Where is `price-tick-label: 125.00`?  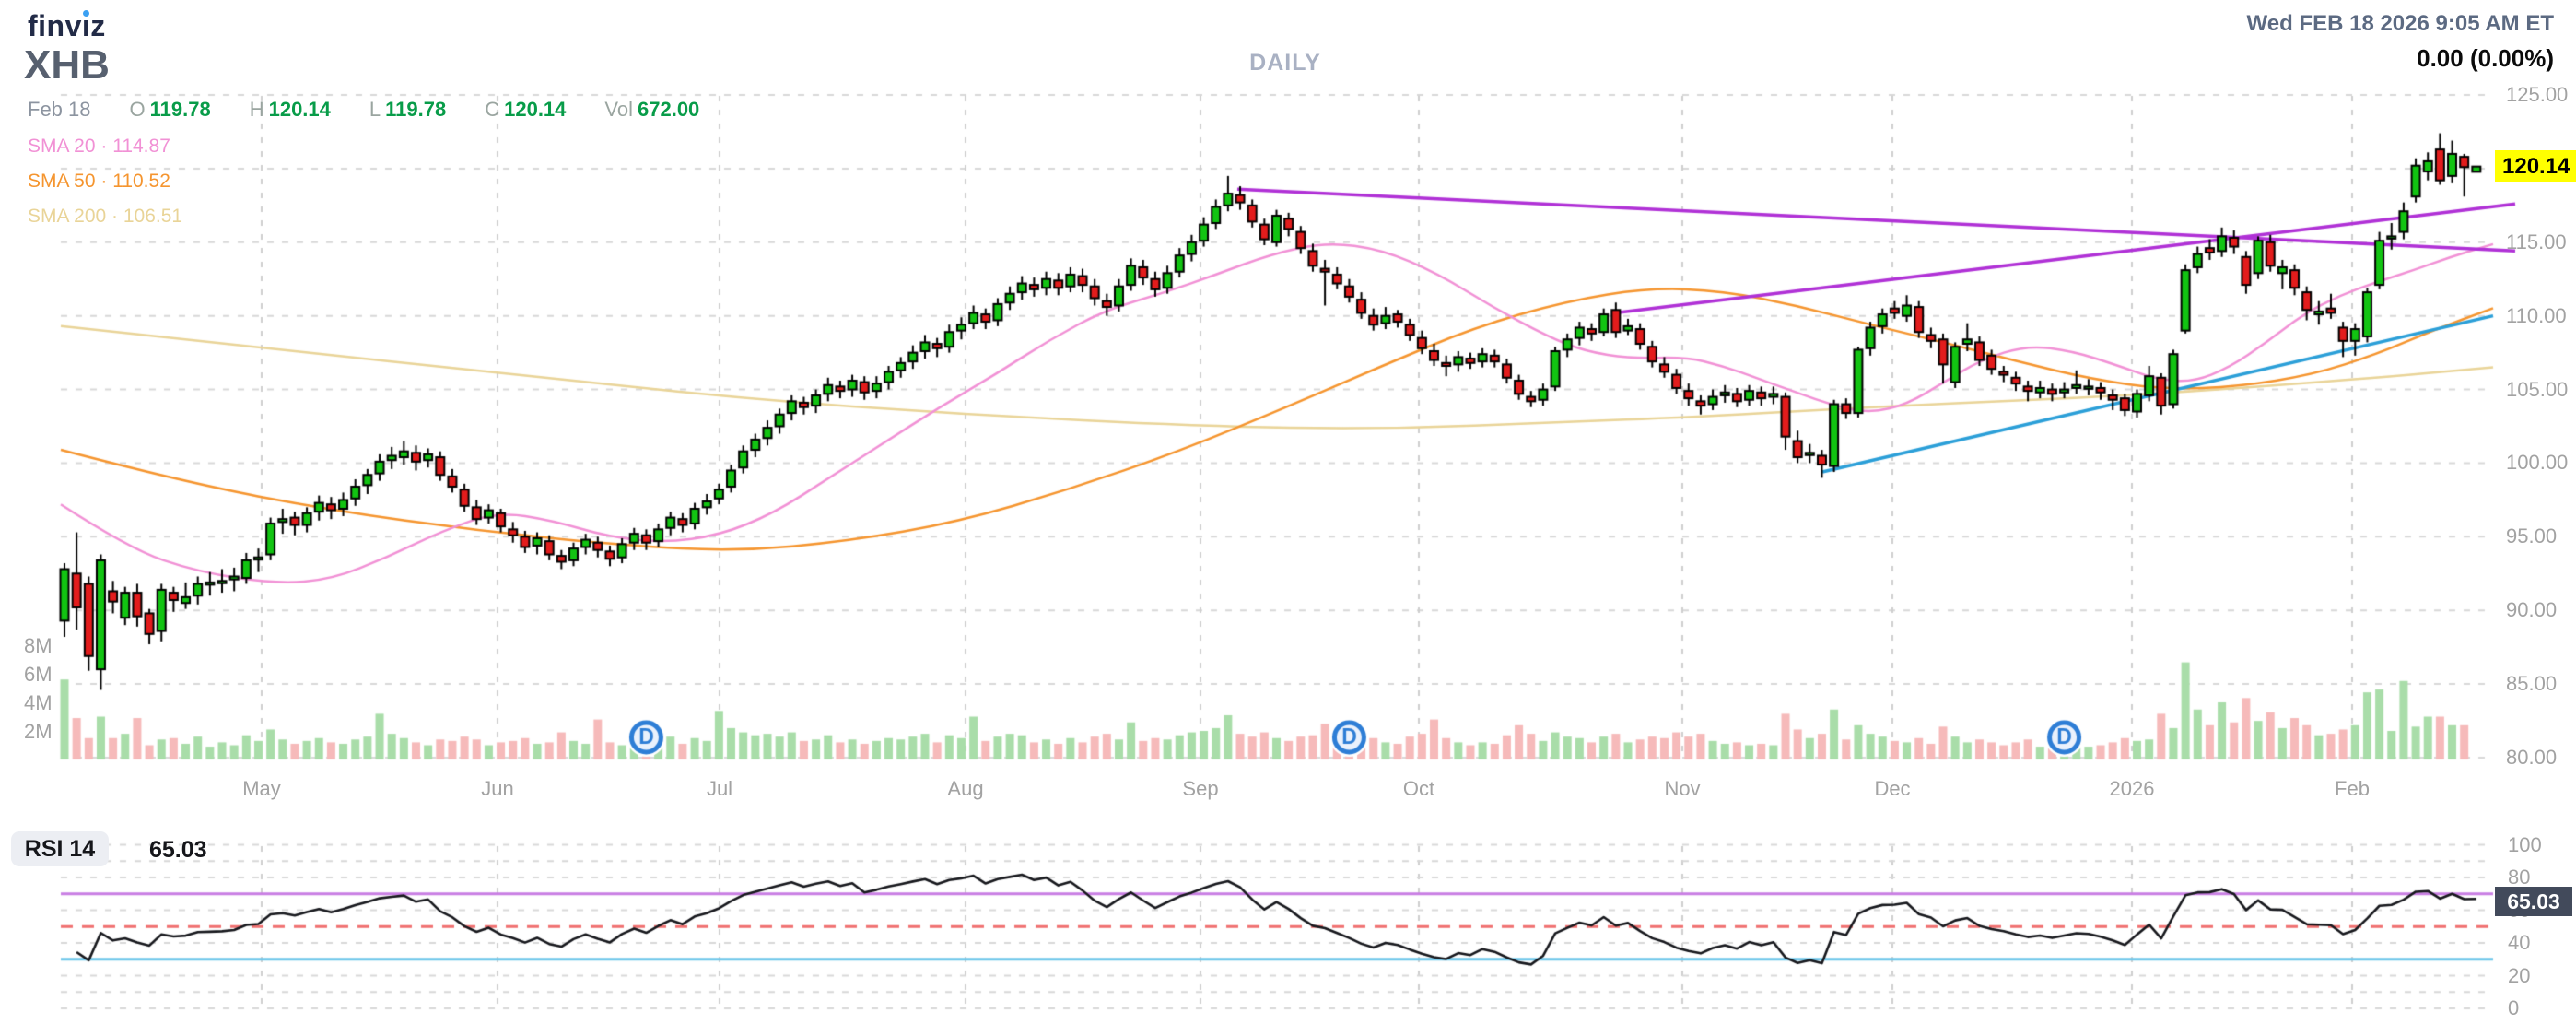
price-tick-label: 125.00 is located at coordinates (2537, 95).